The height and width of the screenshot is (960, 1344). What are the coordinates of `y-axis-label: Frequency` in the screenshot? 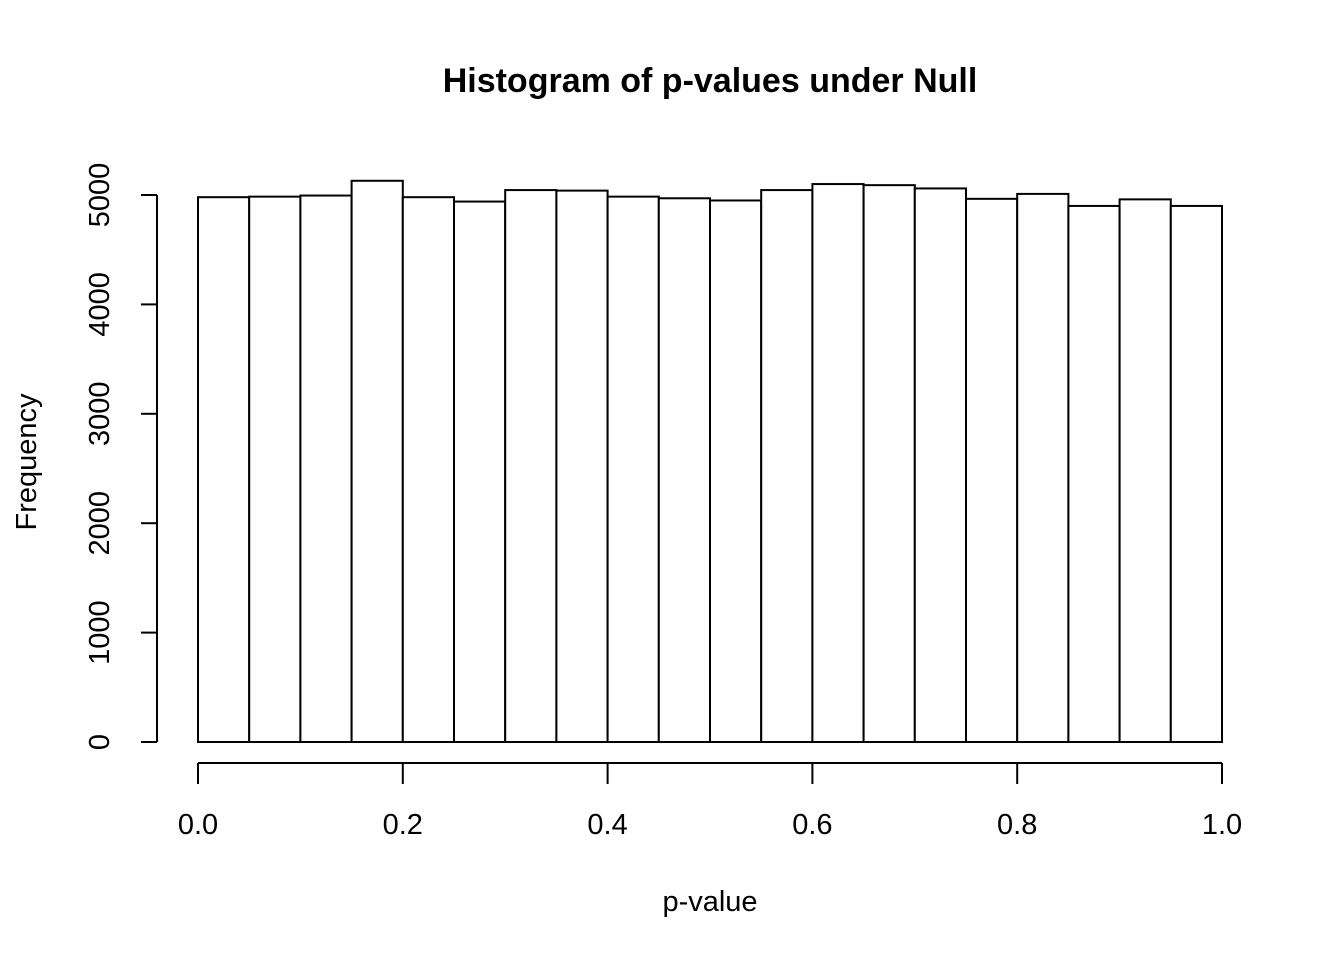 It's located at (27, 462).